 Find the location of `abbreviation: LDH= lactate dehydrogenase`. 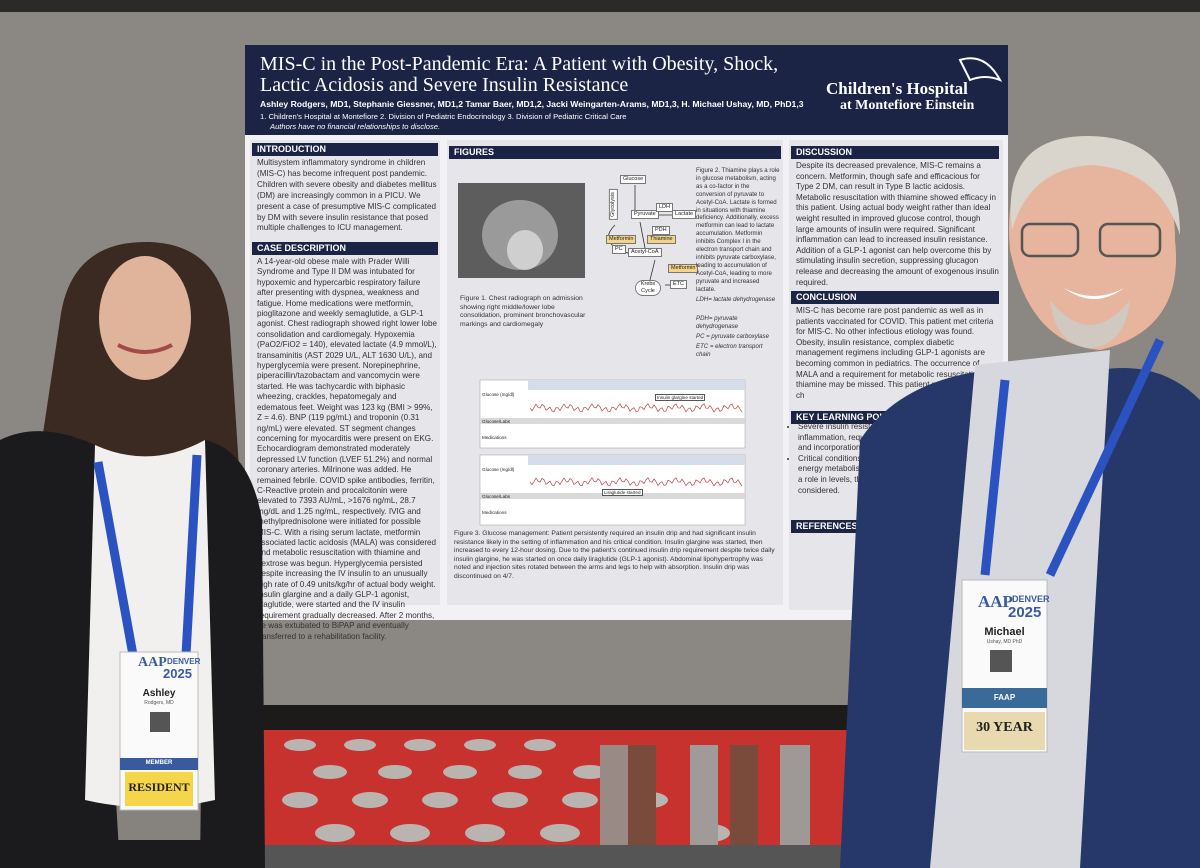

abbreviation: LDH= lactate dehydrogenase is located at coordinates (736, 299).